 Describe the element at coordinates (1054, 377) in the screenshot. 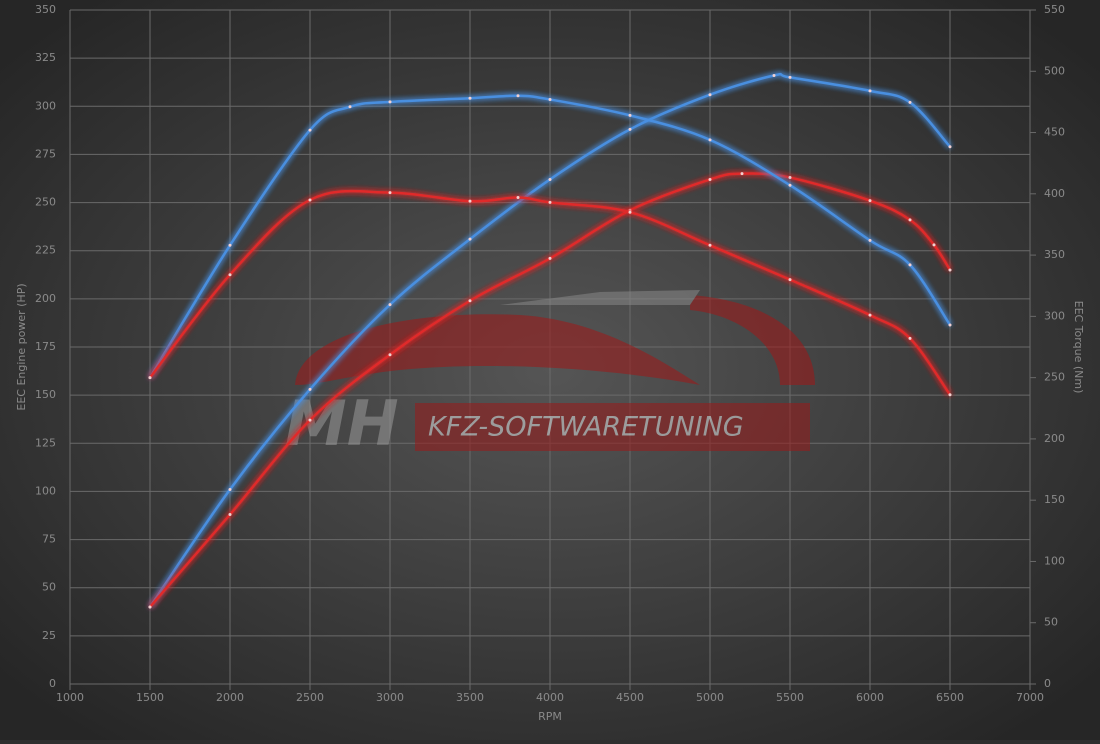

I see `y2-tick-label: 250` at that location.